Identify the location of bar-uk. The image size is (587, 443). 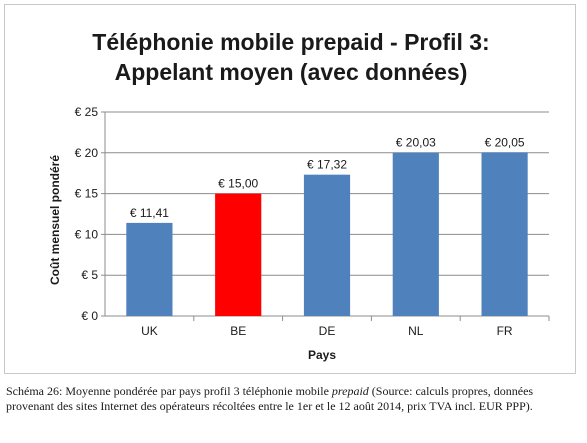
(149, 269).